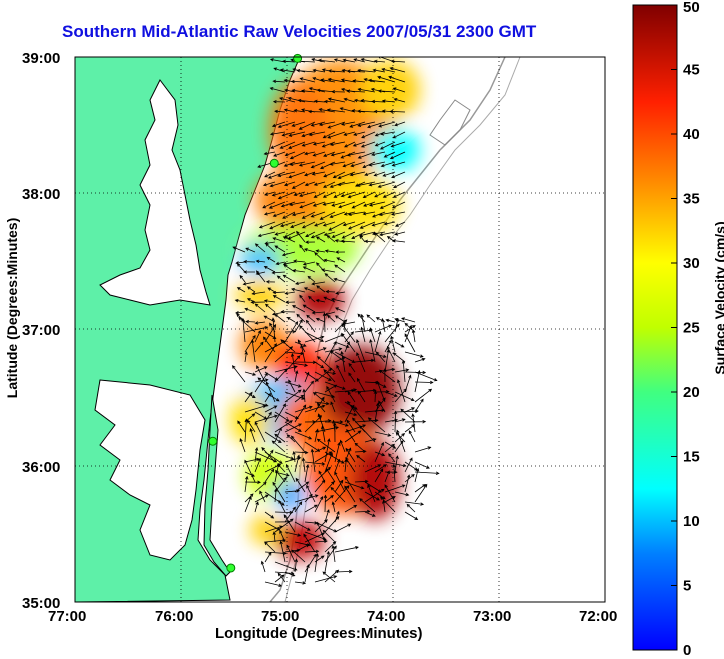 The height and width of the screenshot is (659, 724). I want to click on colorbar-tick-label: 50, so click(691, 8).